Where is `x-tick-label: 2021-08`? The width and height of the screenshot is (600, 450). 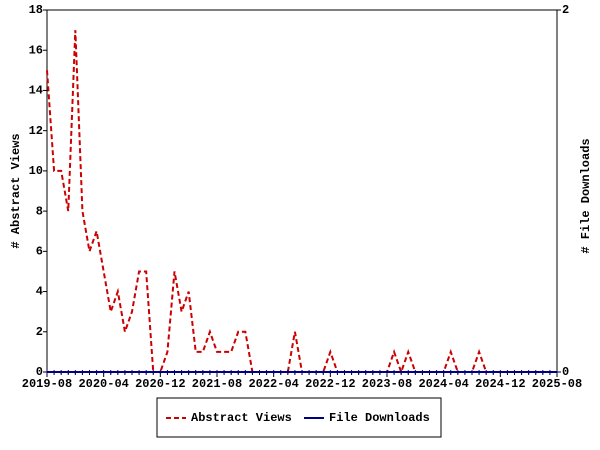 x-tick-label: 2021-08 is located at coordinates (217, 384).